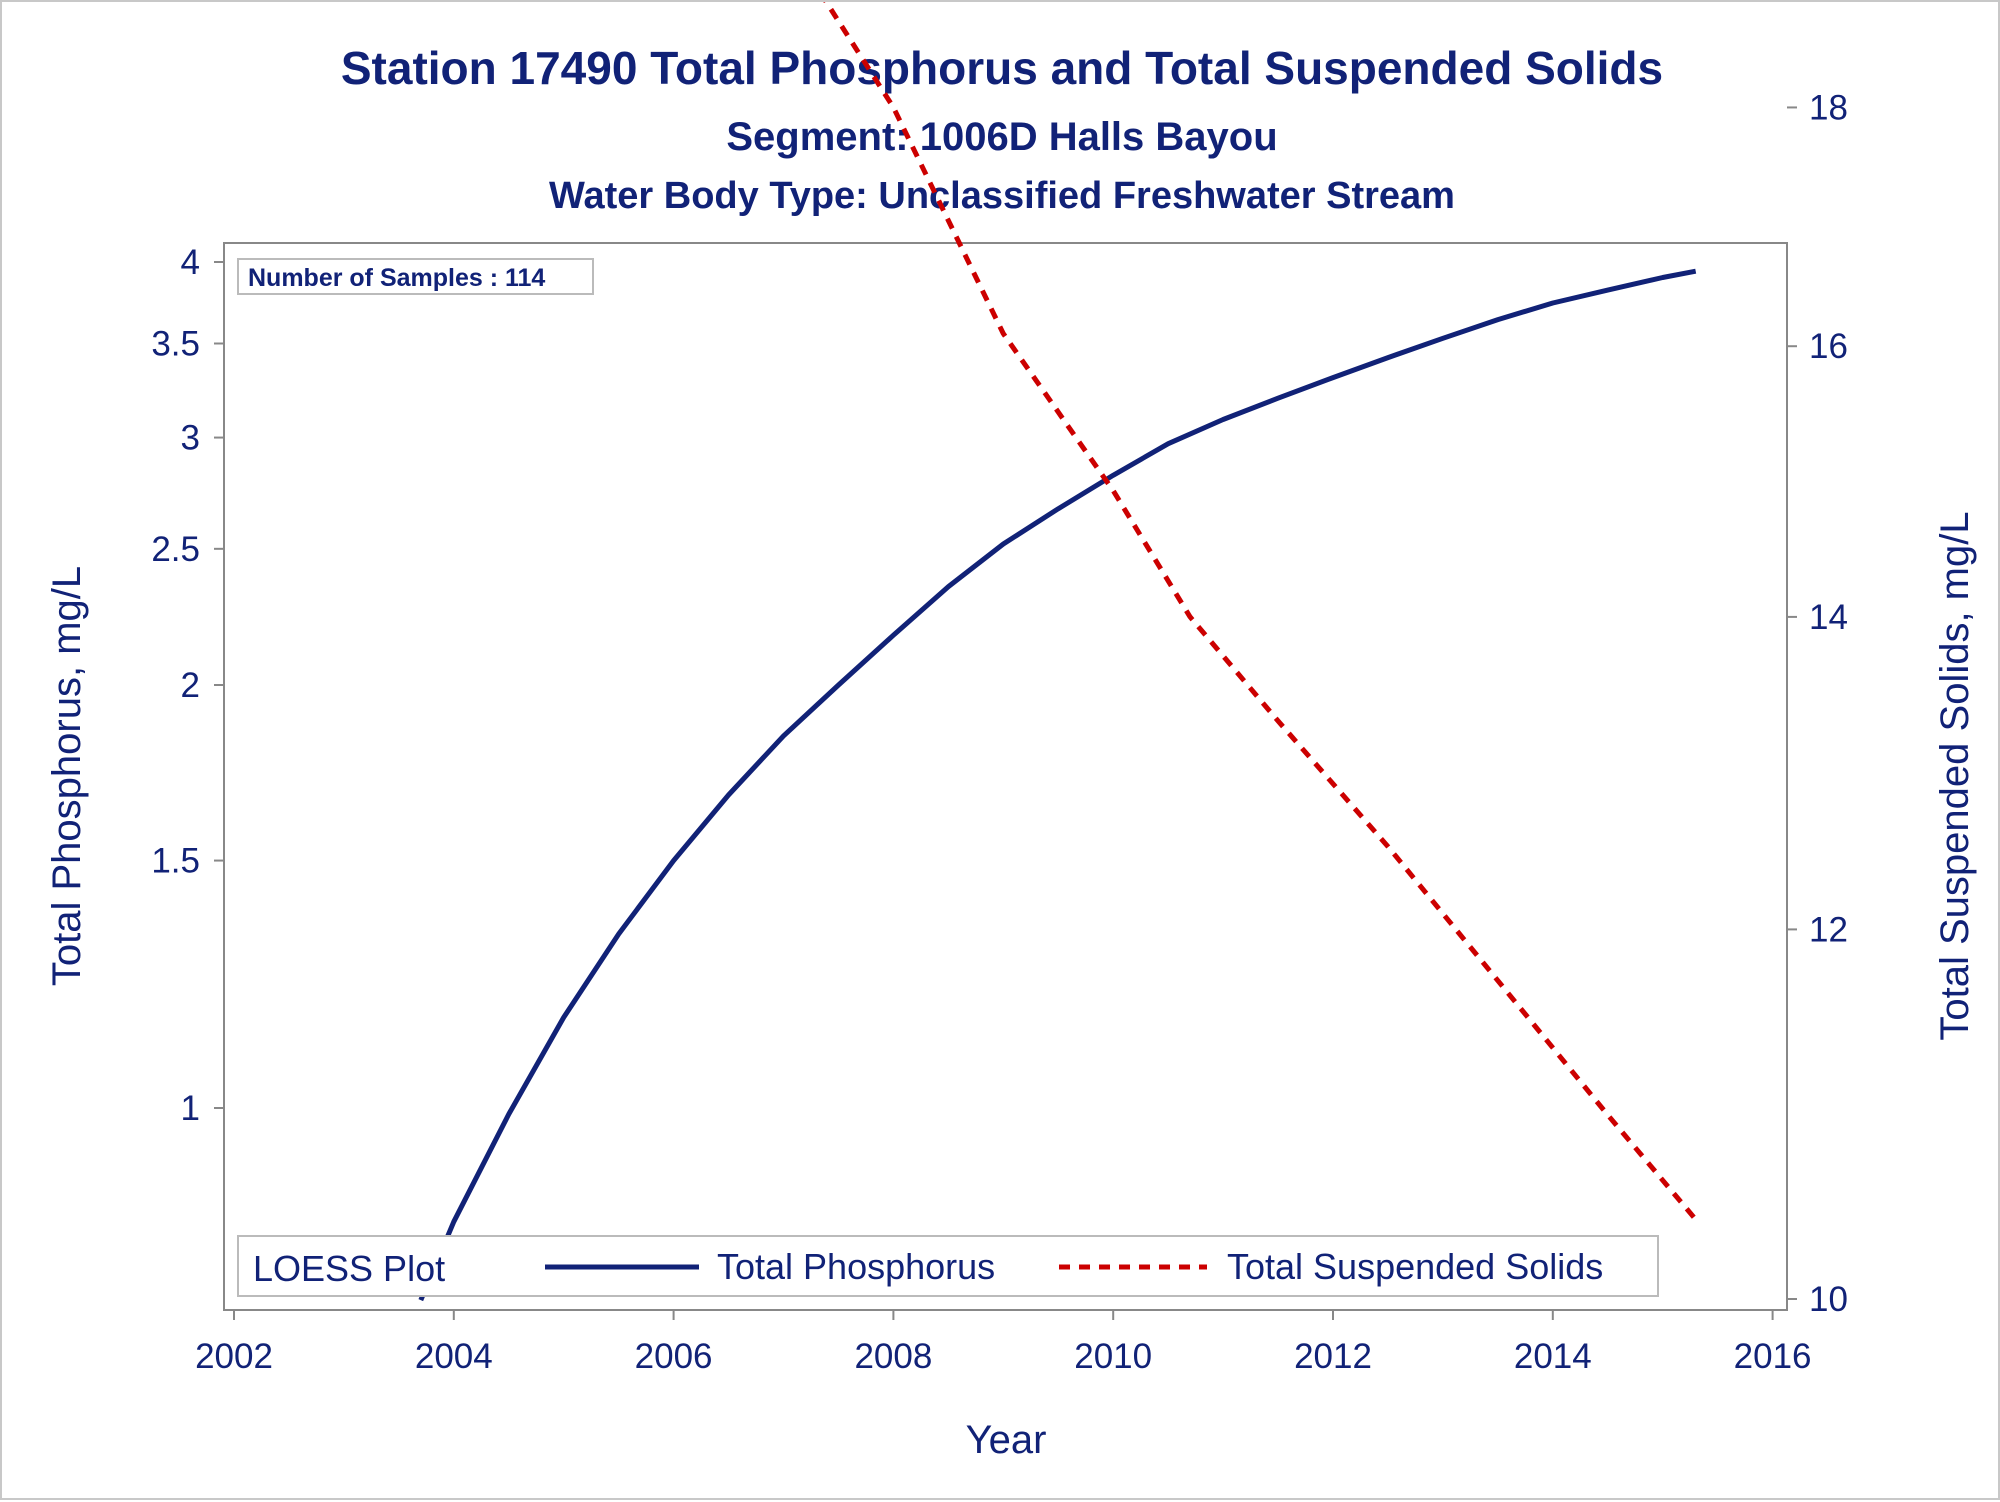 The width and height of the screenshot is (2000, 1502). What do you see at coordinates (893, 1356) in the screenshot?
I see `x-tick-label: 2008` at bounding box center [893, 1356].